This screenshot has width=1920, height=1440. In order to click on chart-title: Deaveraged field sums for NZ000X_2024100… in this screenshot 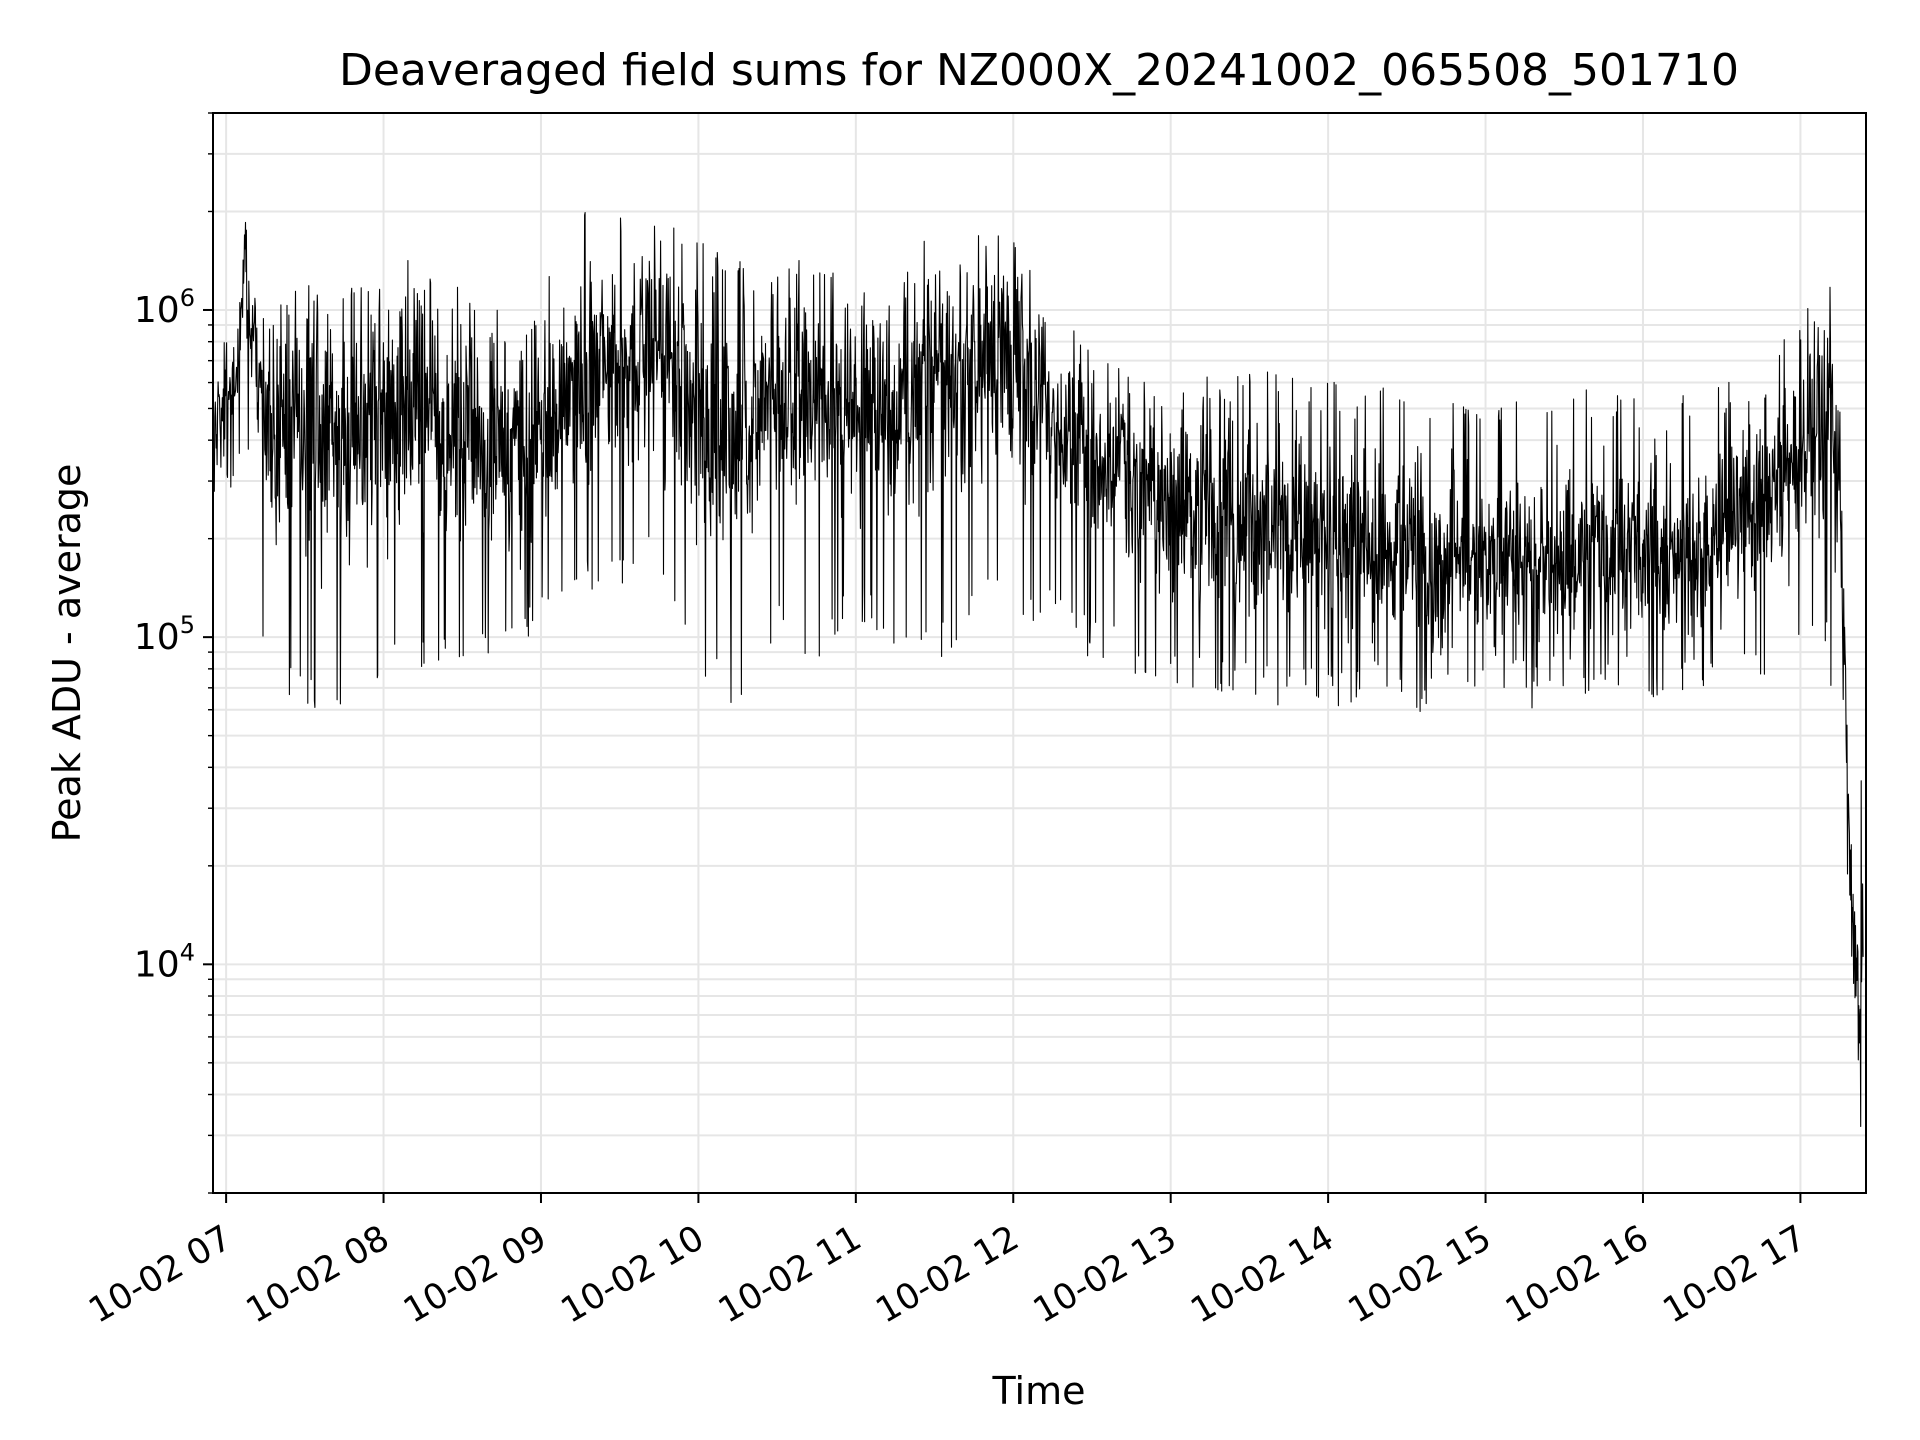, I will do `click(1039, 70)`.